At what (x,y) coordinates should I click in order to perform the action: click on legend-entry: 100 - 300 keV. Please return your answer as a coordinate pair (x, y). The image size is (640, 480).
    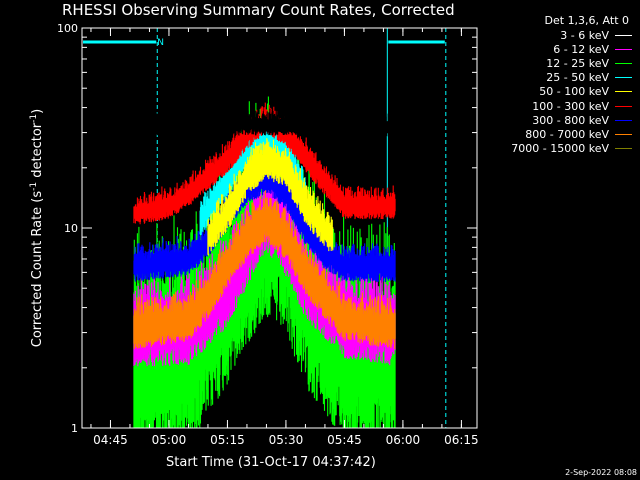
    Looking at the image, I should click on (560, 106).